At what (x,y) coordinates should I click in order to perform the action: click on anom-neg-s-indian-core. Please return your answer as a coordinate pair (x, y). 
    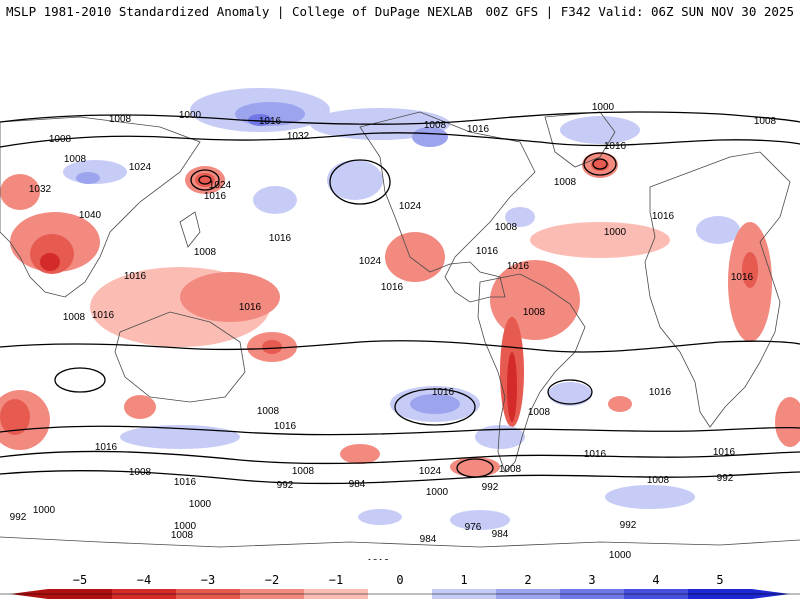
    Looking at the image, I should click on (15, 417).